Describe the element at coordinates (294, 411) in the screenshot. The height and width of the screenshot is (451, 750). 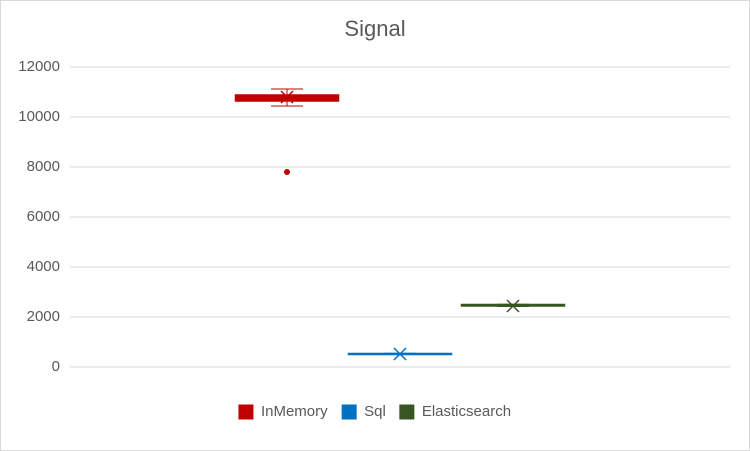
I see `legend-label: InMemory` at that location.